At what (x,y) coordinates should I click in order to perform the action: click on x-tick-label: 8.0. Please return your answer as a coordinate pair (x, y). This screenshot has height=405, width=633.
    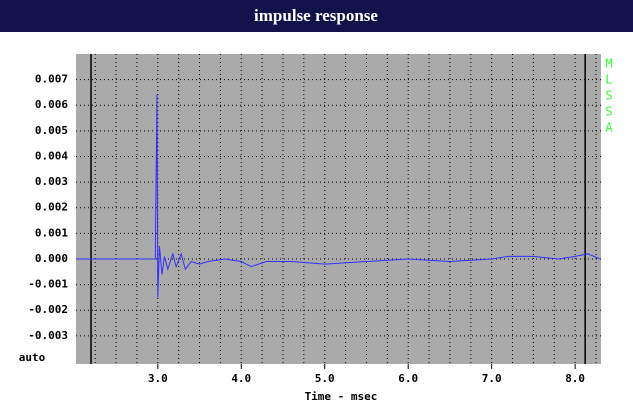
    Looking at the image, I should click on (575, 378).